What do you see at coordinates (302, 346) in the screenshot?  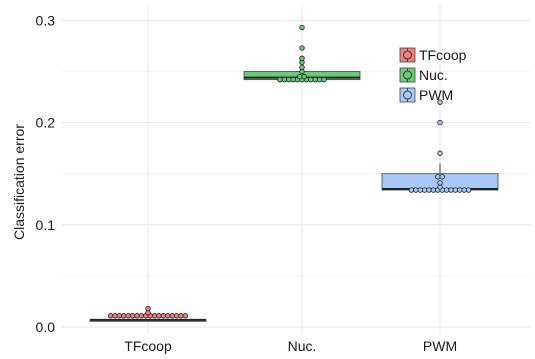 I see `x-tick-label-1: Nuc.` at bounding box center [302, 346].